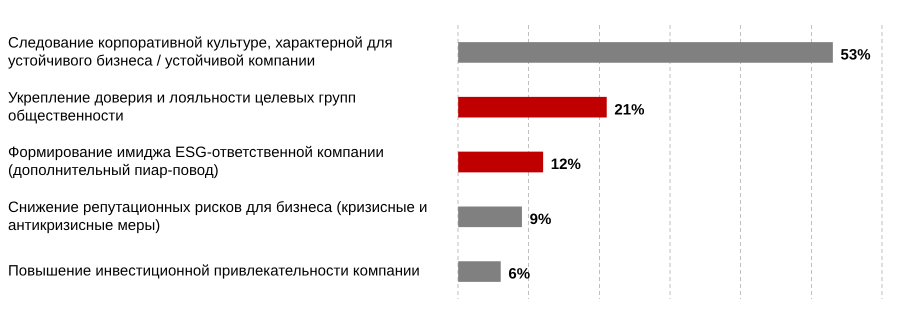 This screenshot has height=333, width=900. Describe the element at coordinates (541, 219) in the screenshot. I see `data-label: 9%` at that location.